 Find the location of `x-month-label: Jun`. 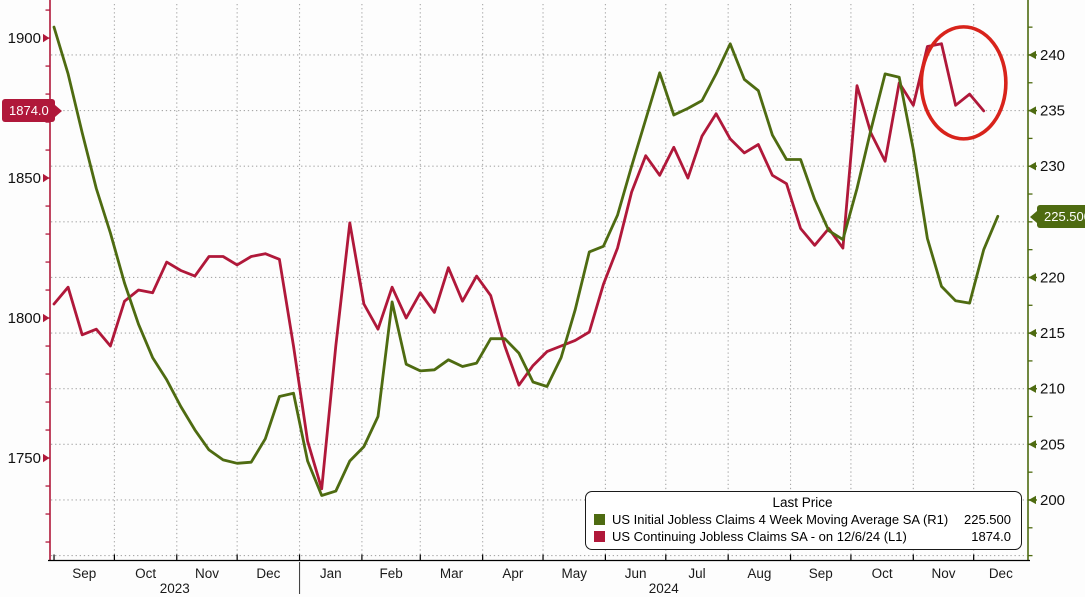

x-month-label: Jun is located at coordinates (636, 573).